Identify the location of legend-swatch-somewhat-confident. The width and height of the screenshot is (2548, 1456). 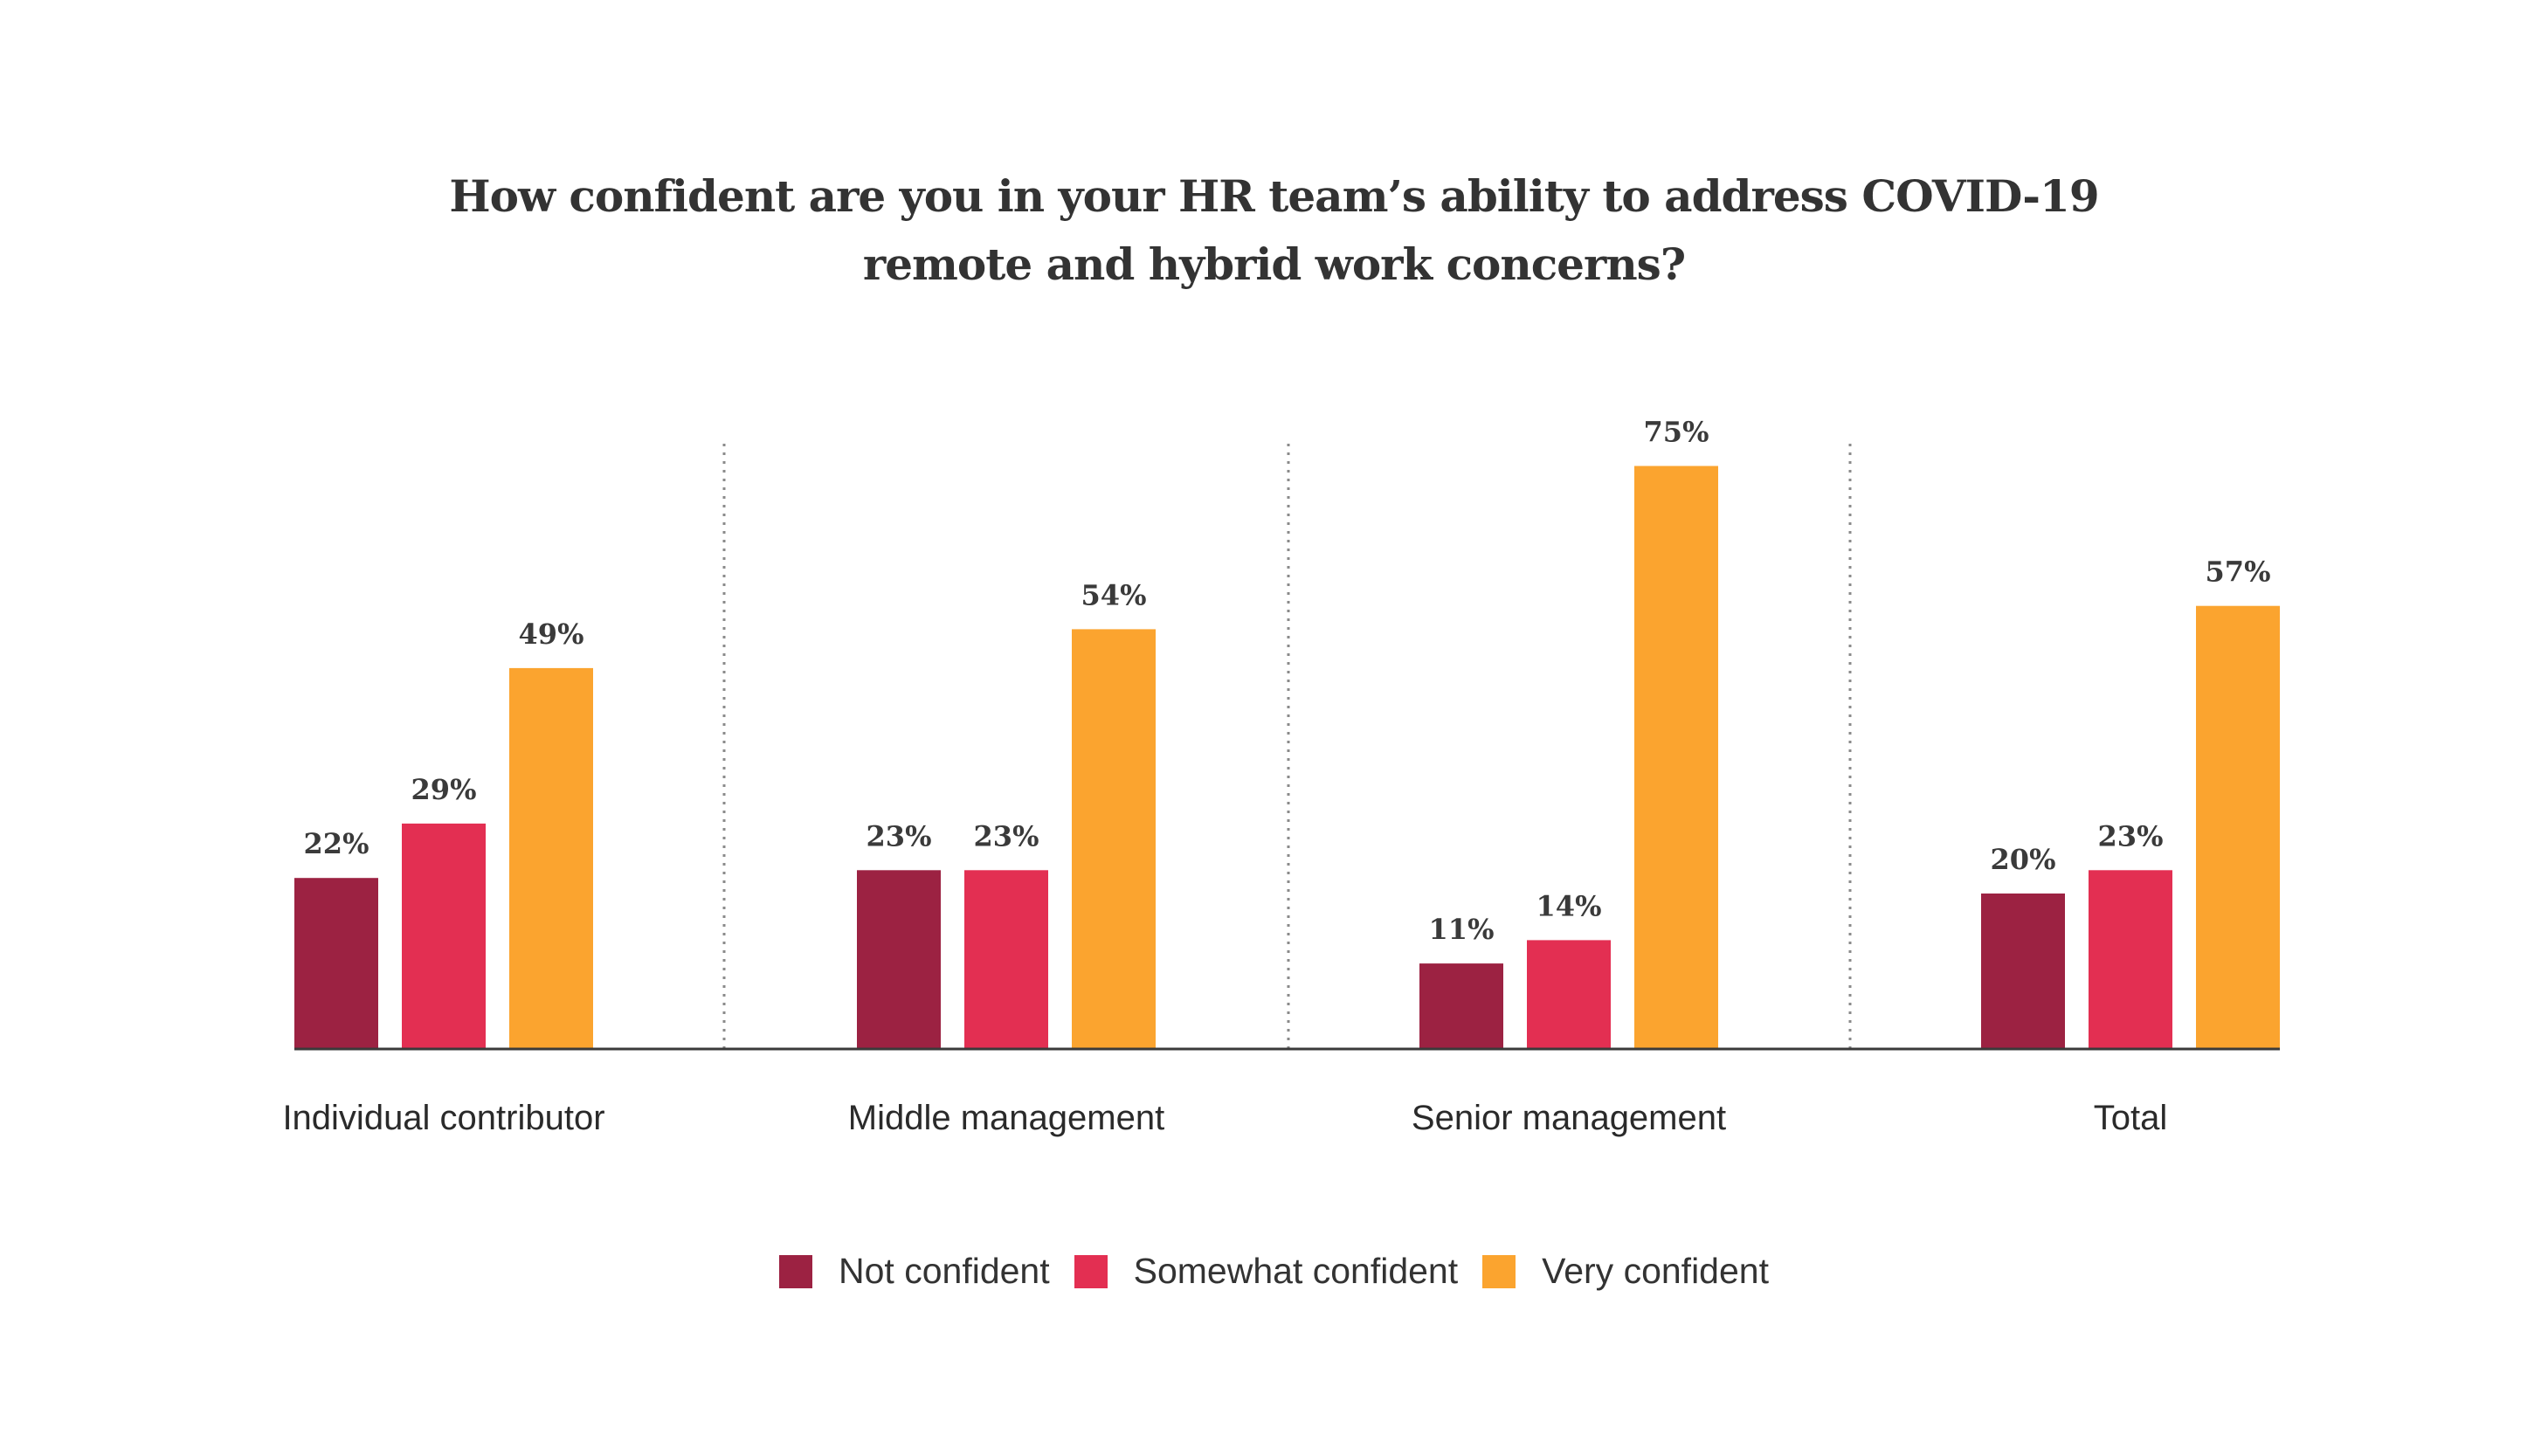
(1091, 1271).